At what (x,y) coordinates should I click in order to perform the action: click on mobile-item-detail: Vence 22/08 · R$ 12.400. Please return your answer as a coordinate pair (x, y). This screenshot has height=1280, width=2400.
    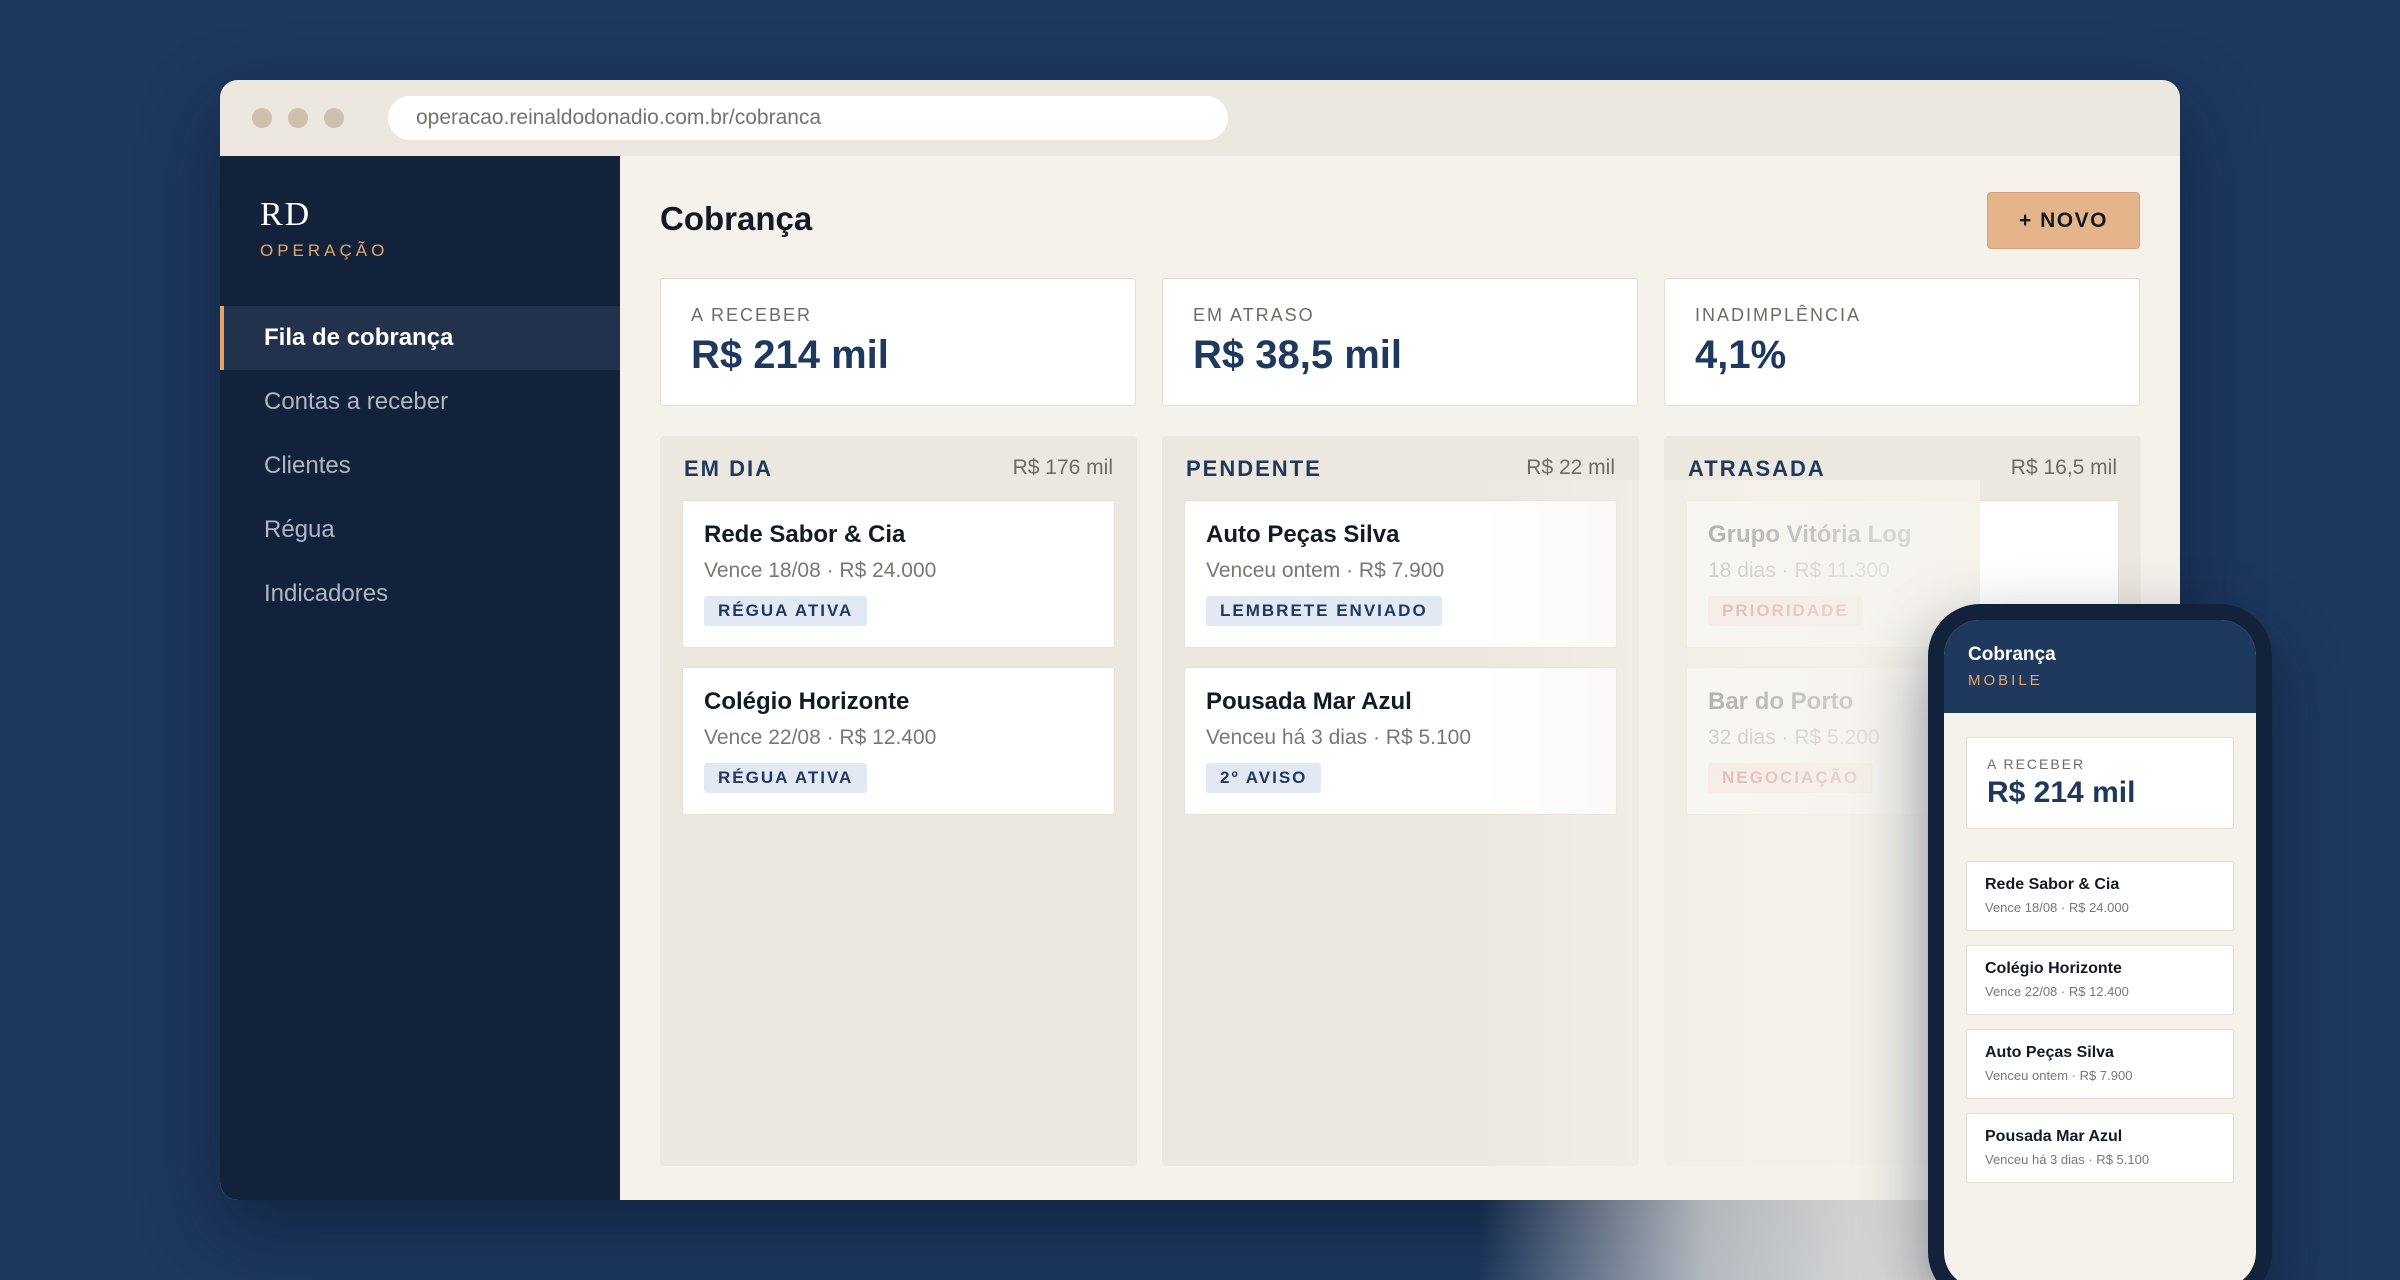
    Looking at the image, I should click on (2057, 991).